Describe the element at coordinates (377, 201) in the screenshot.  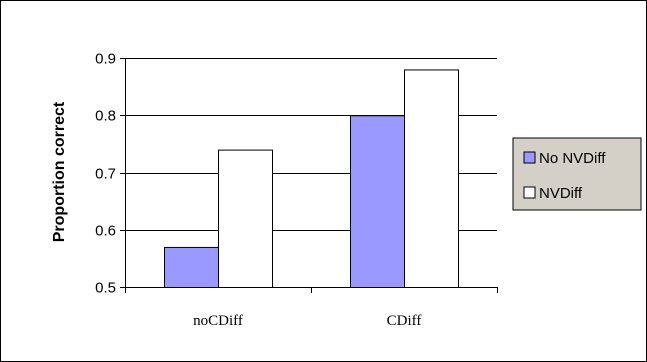
I see `bar-no-nvdiff-cdiff` at that location.